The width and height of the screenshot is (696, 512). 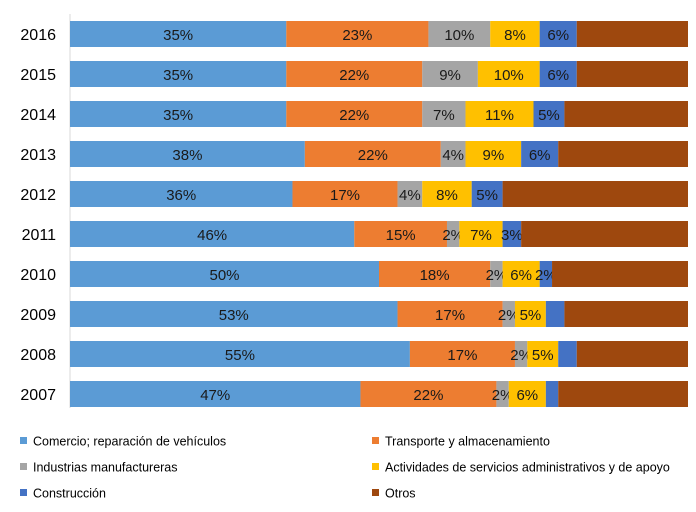 I want to click on data-label-2013-series-4: 6%, so click(x=540, y=155).